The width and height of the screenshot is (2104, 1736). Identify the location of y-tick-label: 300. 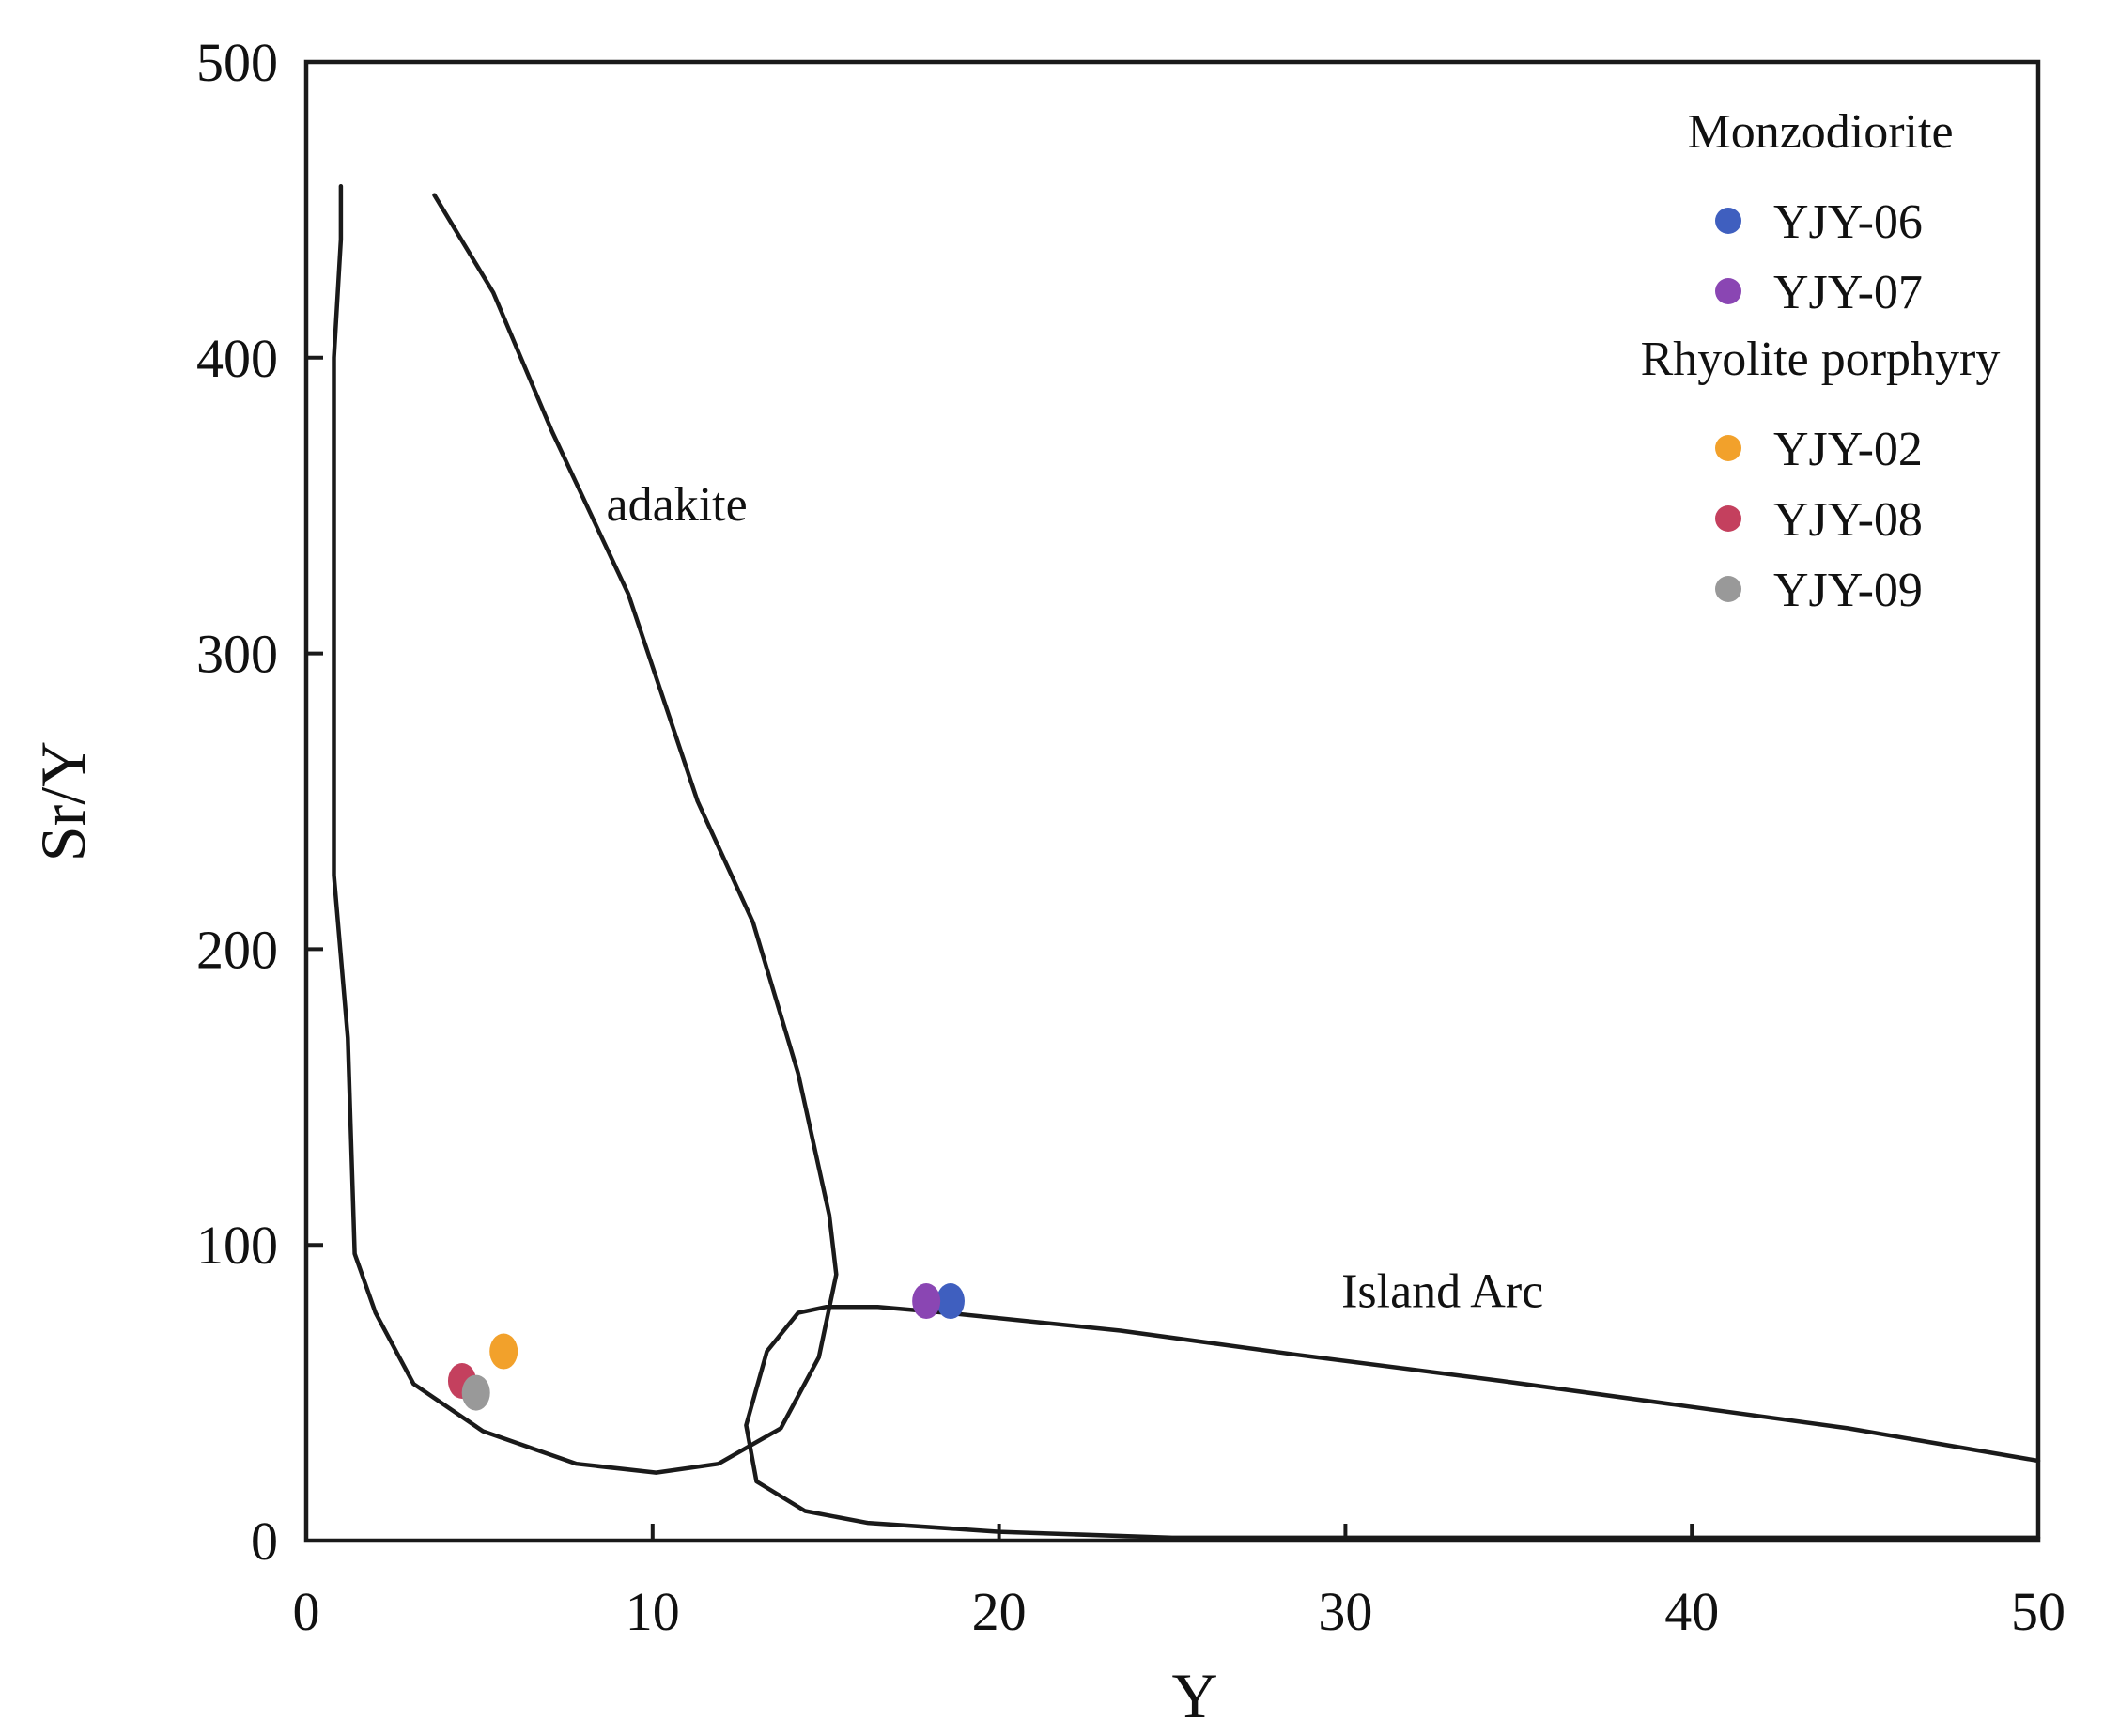
(237, 654).